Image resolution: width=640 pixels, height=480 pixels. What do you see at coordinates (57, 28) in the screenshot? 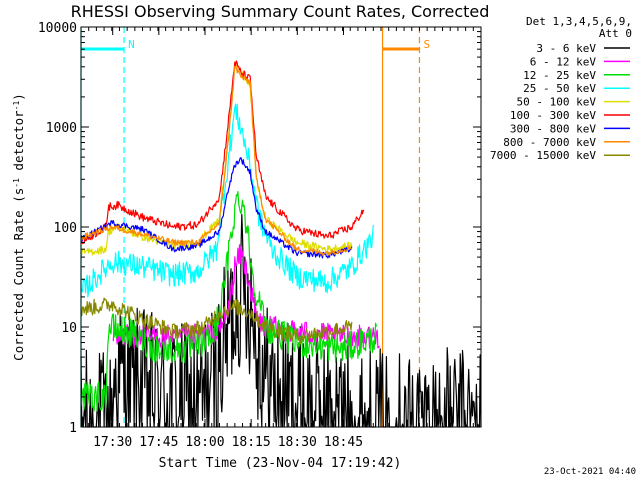
I see `y-tick-label: 10000` at bounding box center [57, 28].